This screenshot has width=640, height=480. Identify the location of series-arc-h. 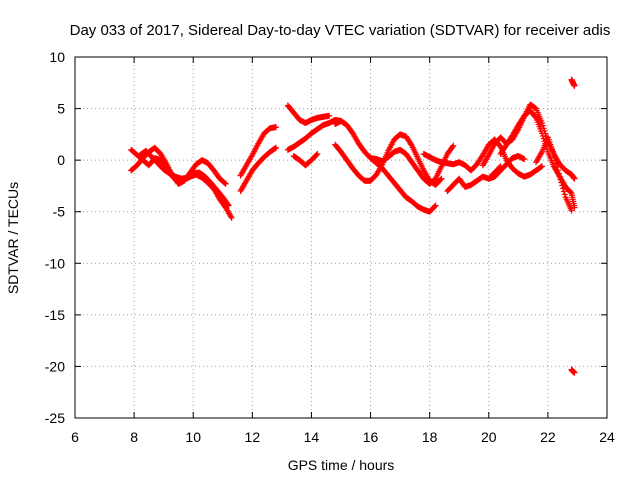
(305, 159).